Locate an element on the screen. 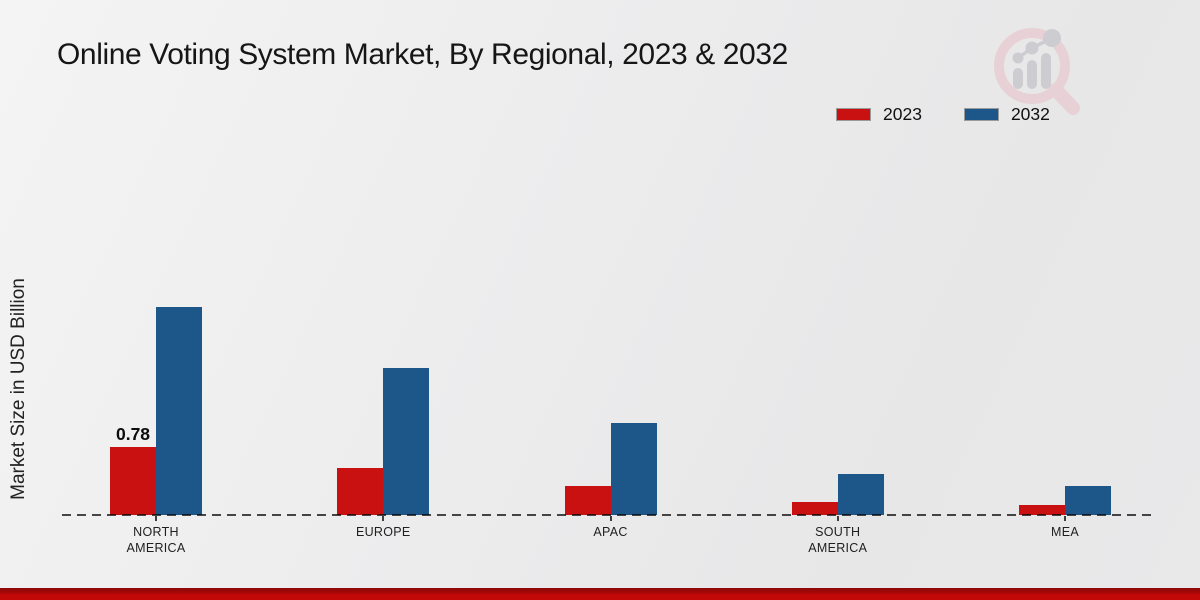 The image size is (1200, 600). x-axis-baseline is located at coordinates (609, 515).